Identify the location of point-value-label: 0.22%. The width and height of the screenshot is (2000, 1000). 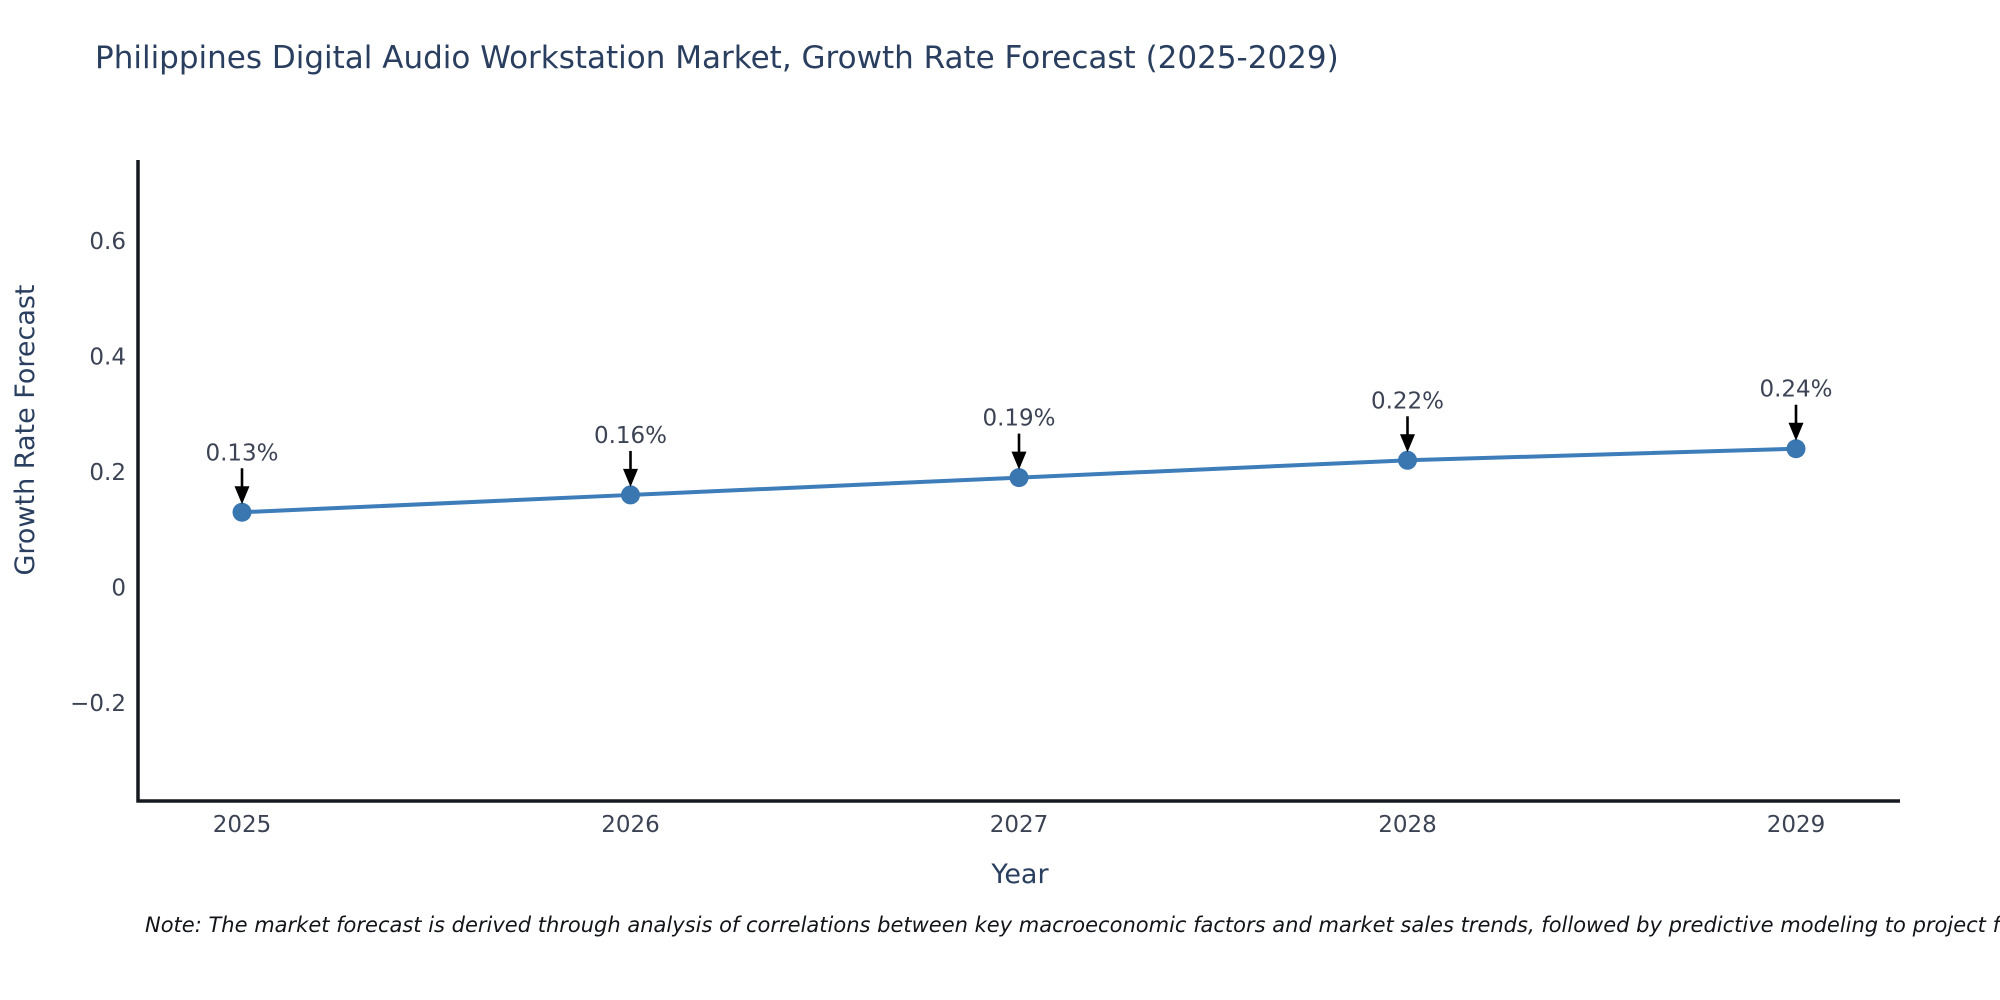
(1407, 401).